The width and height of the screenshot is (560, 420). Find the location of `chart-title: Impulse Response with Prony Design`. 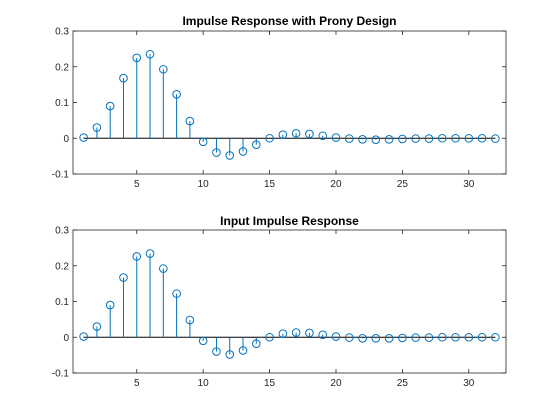

chart-title: Impulse Response with Prony Design is located at coordinates (289, 21).